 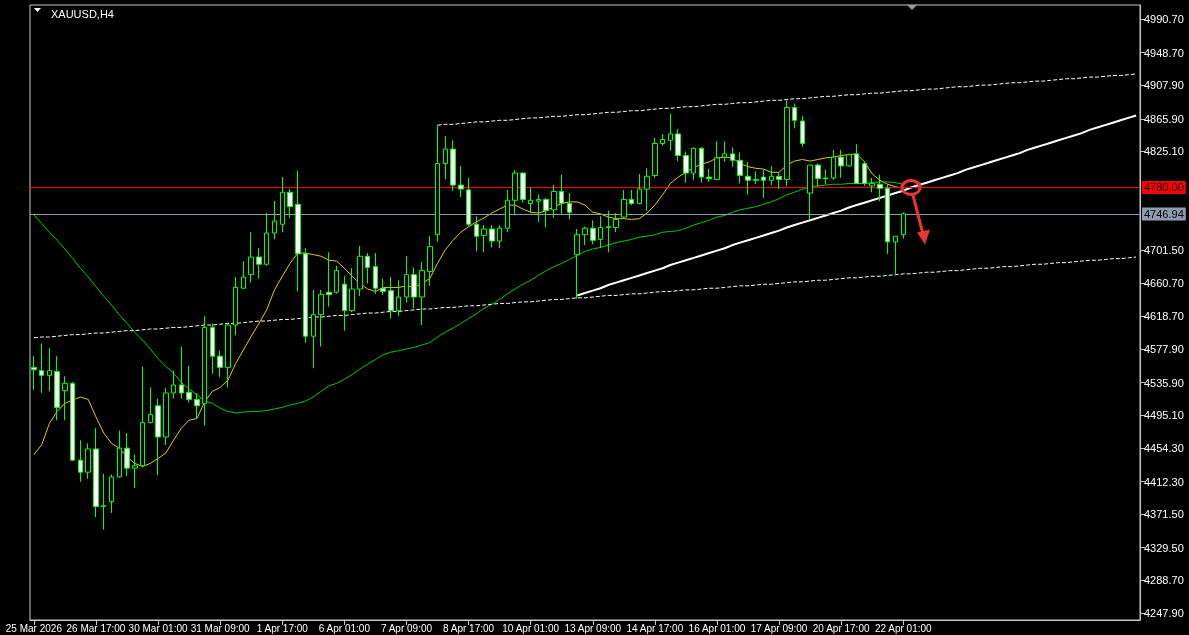 I want to click on x-tick-label: 31 Mar 09:00, so click(x=220, y=628).